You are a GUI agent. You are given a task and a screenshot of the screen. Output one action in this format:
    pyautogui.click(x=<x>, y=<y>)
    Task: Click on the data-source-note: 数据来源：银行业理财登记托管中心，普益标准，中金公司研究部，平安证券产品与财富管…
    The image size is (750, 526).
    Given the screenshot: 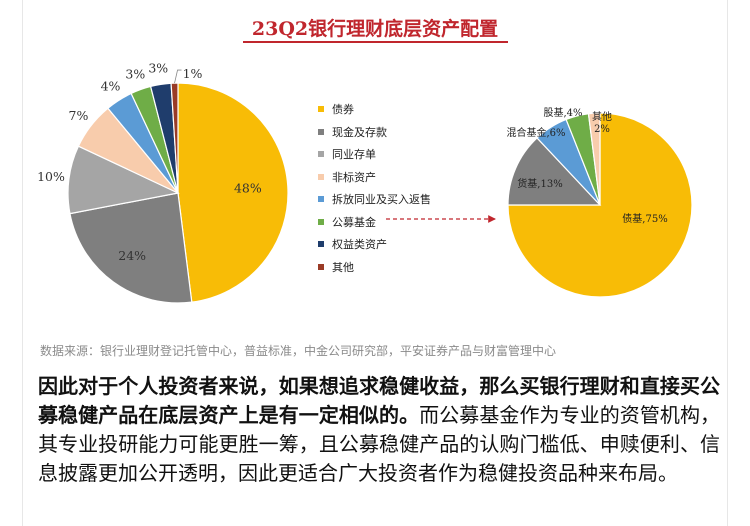 What is the action you would take?
    pyautogui.click(x=298, y=351)
    